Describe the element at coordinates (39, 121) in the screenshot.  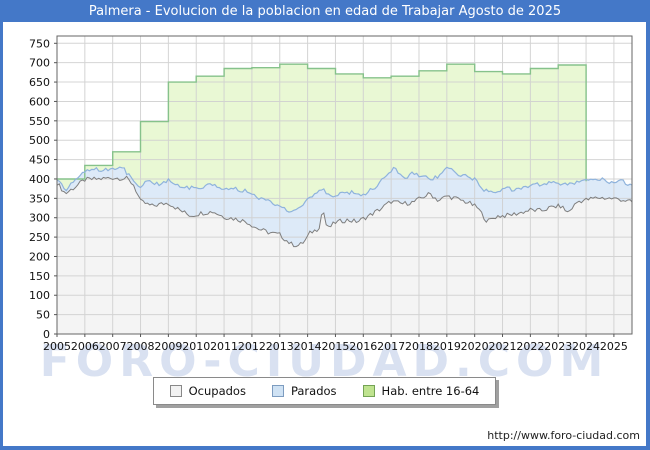
I see `y-tick-label: 550` at that location.